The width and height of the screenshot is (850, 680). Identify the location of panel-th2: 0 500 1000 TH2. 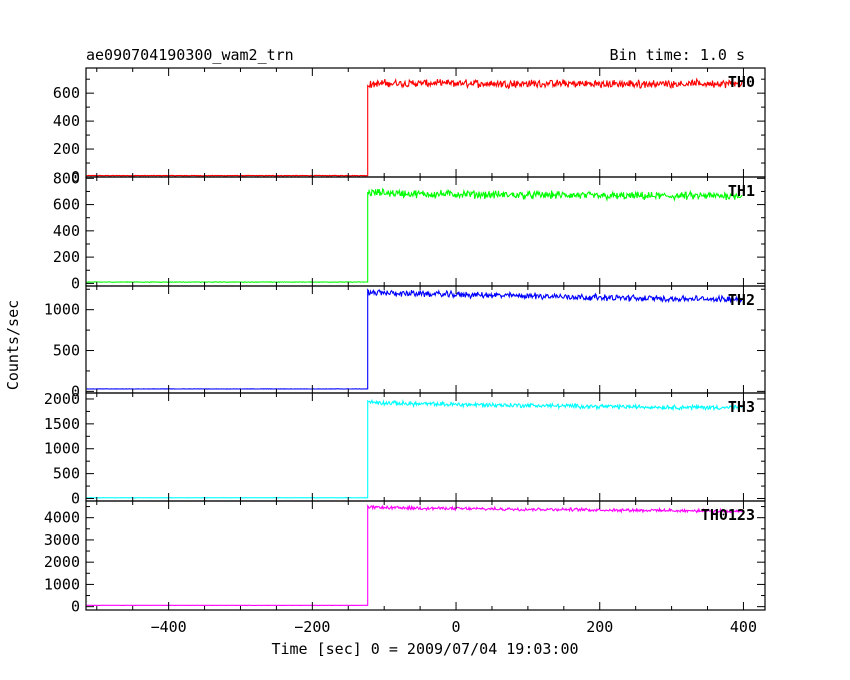
(405, 342).